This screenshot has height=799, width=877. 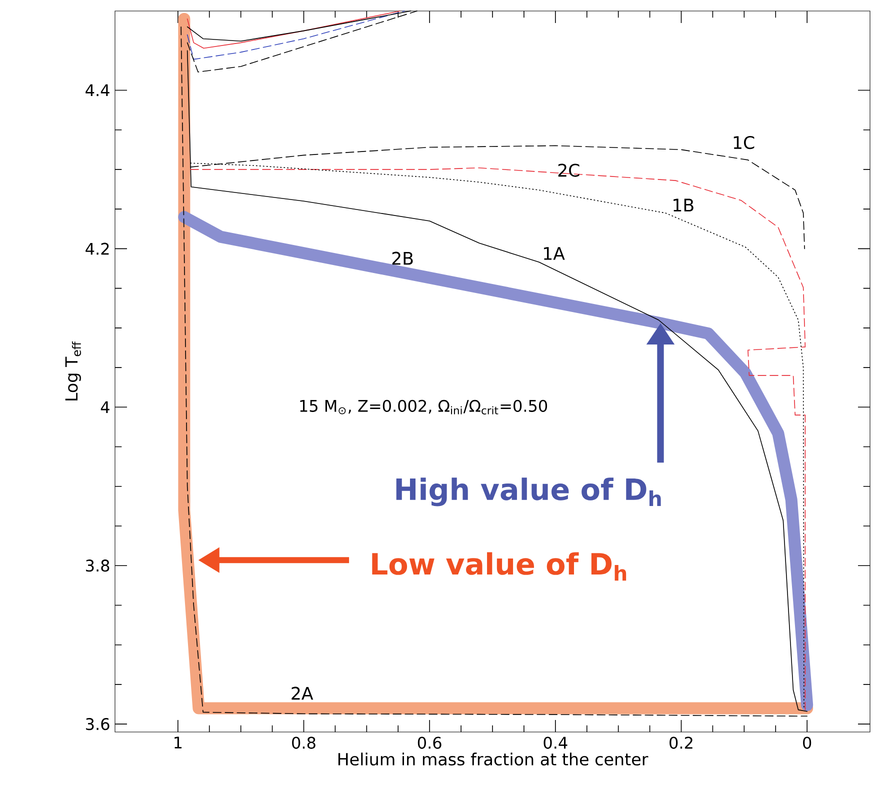 I want to click on x-tick-label: 0.4, so click(x=556, y=742).